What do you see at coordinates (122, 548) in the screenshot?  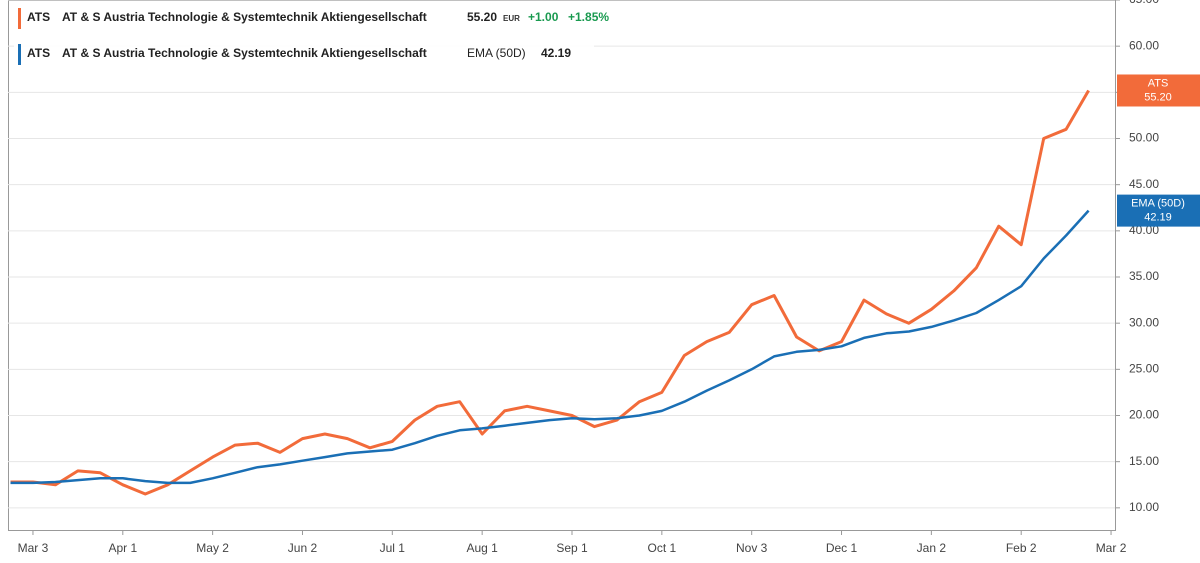 I see `x-tick-label: Apr 1` at bounding box center [122, 548].